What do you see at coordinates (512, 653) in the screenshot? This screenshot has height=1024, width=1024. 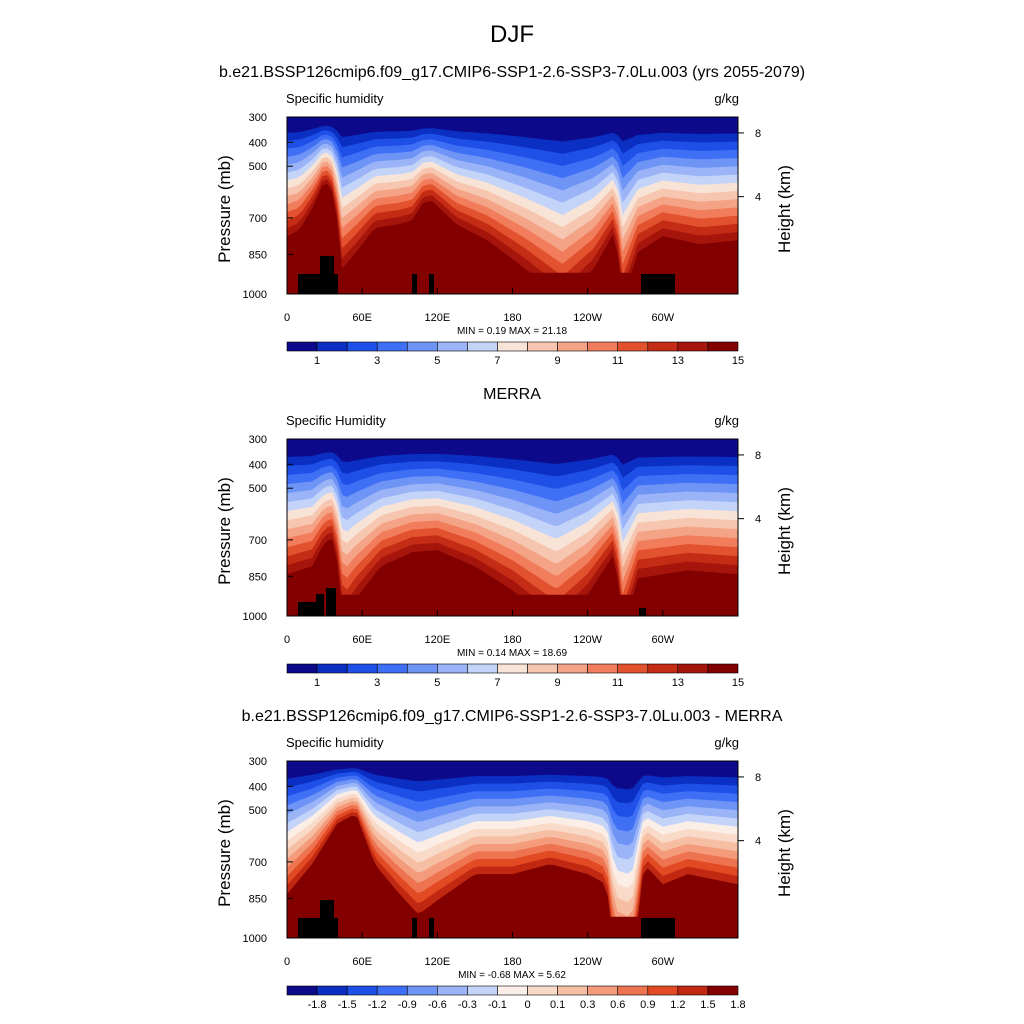 I see `min-max-stats: MIN = 0.14 MAX = 18.69` at bounding box center [512, 653].